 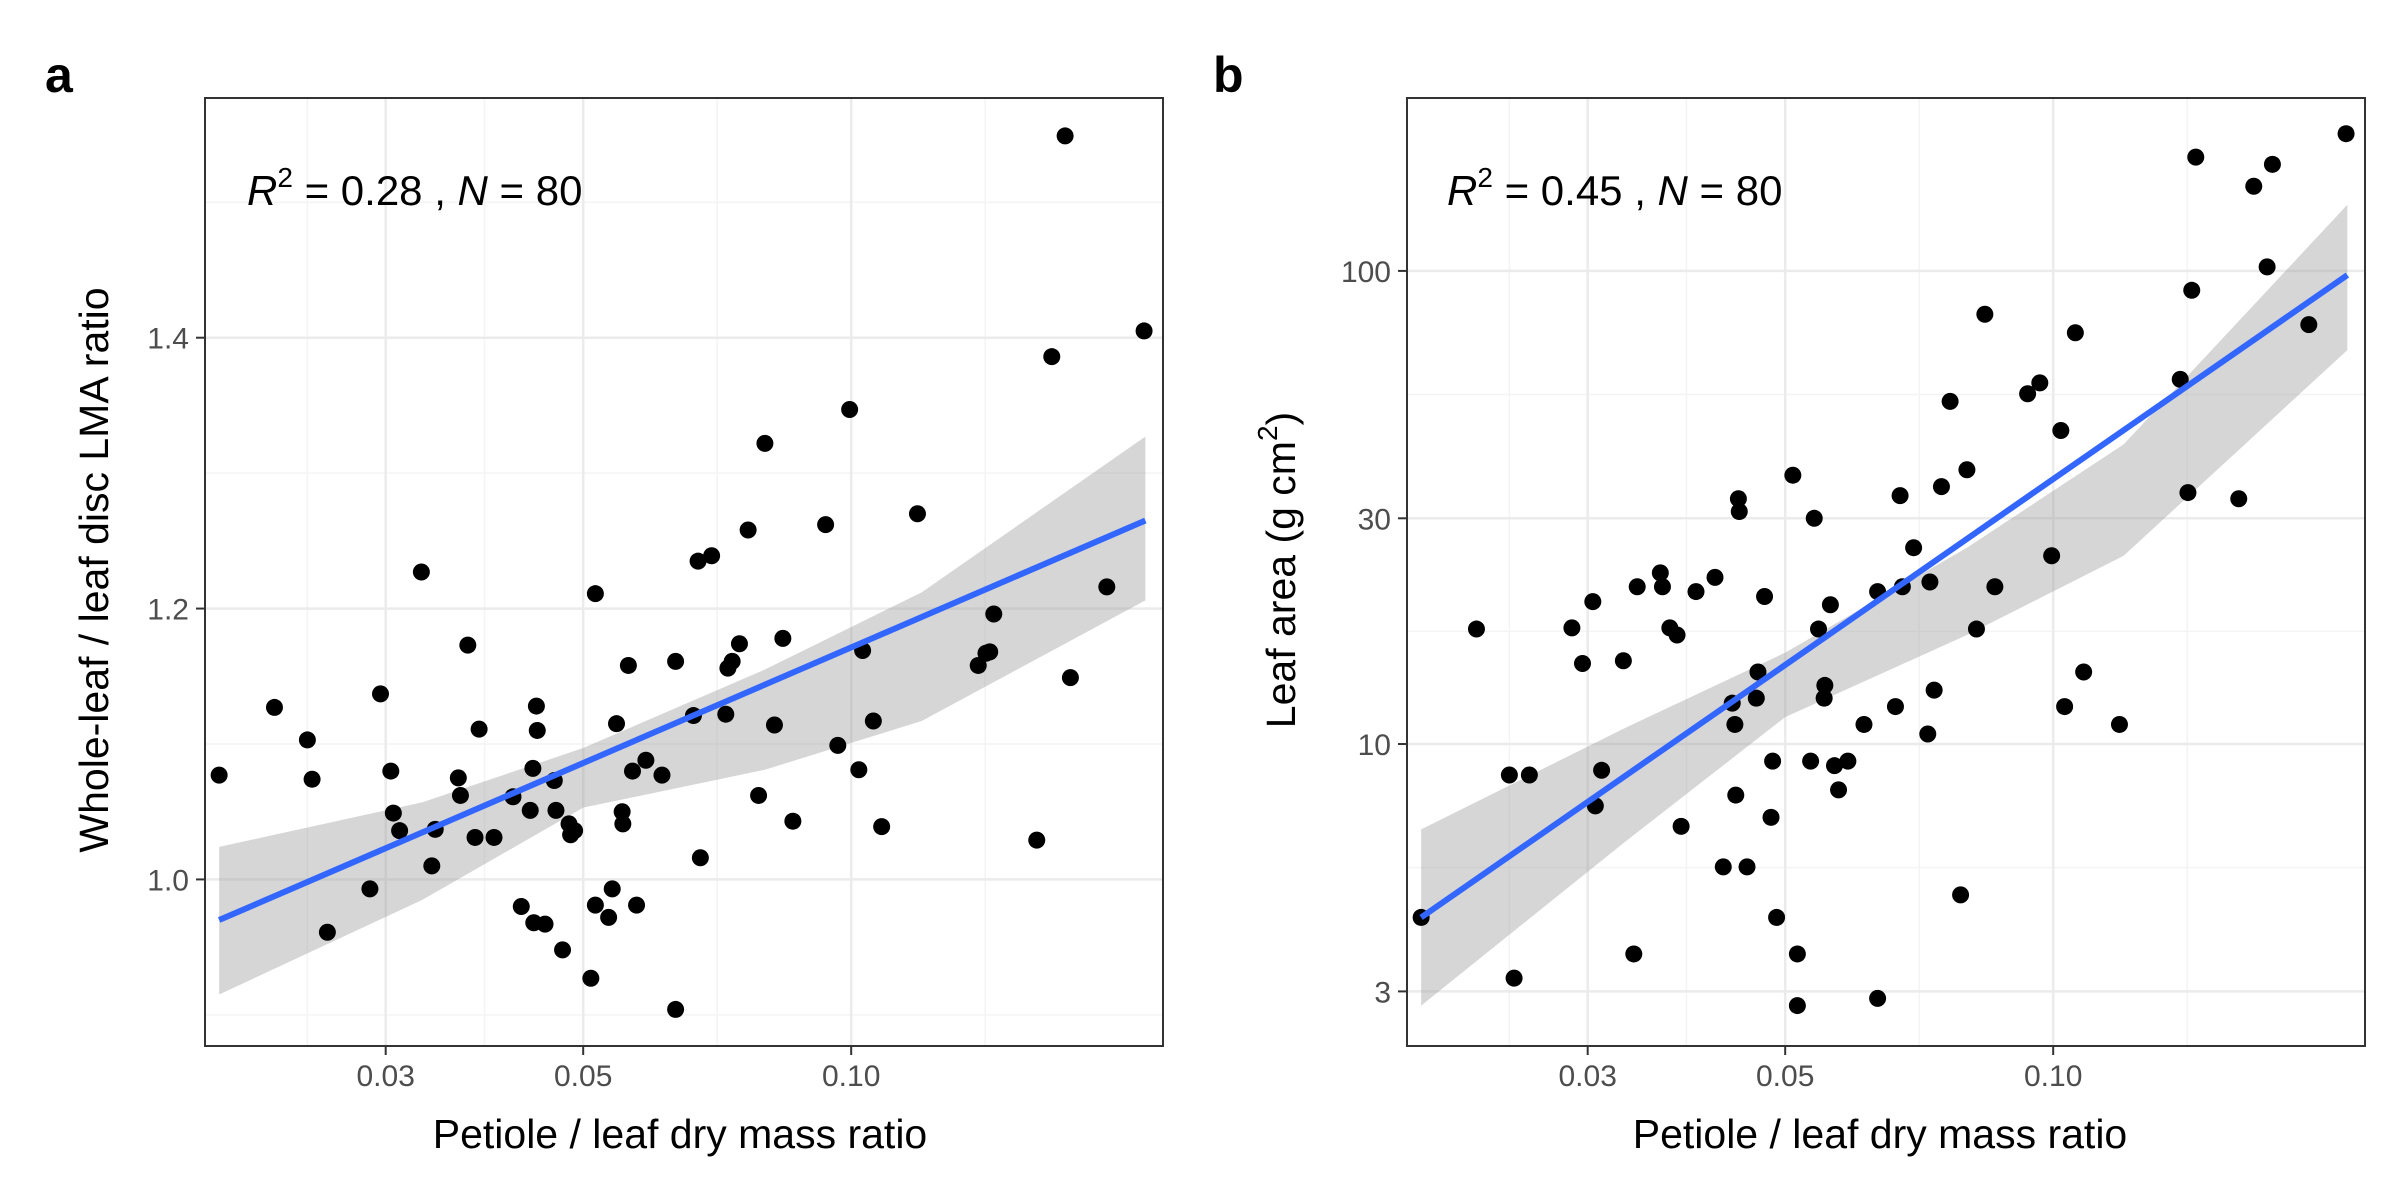 What do you see at coordinates (1374, 519) in the screenshot?
I see `y-tick-label: 30` at bounding box center [1374, 519].